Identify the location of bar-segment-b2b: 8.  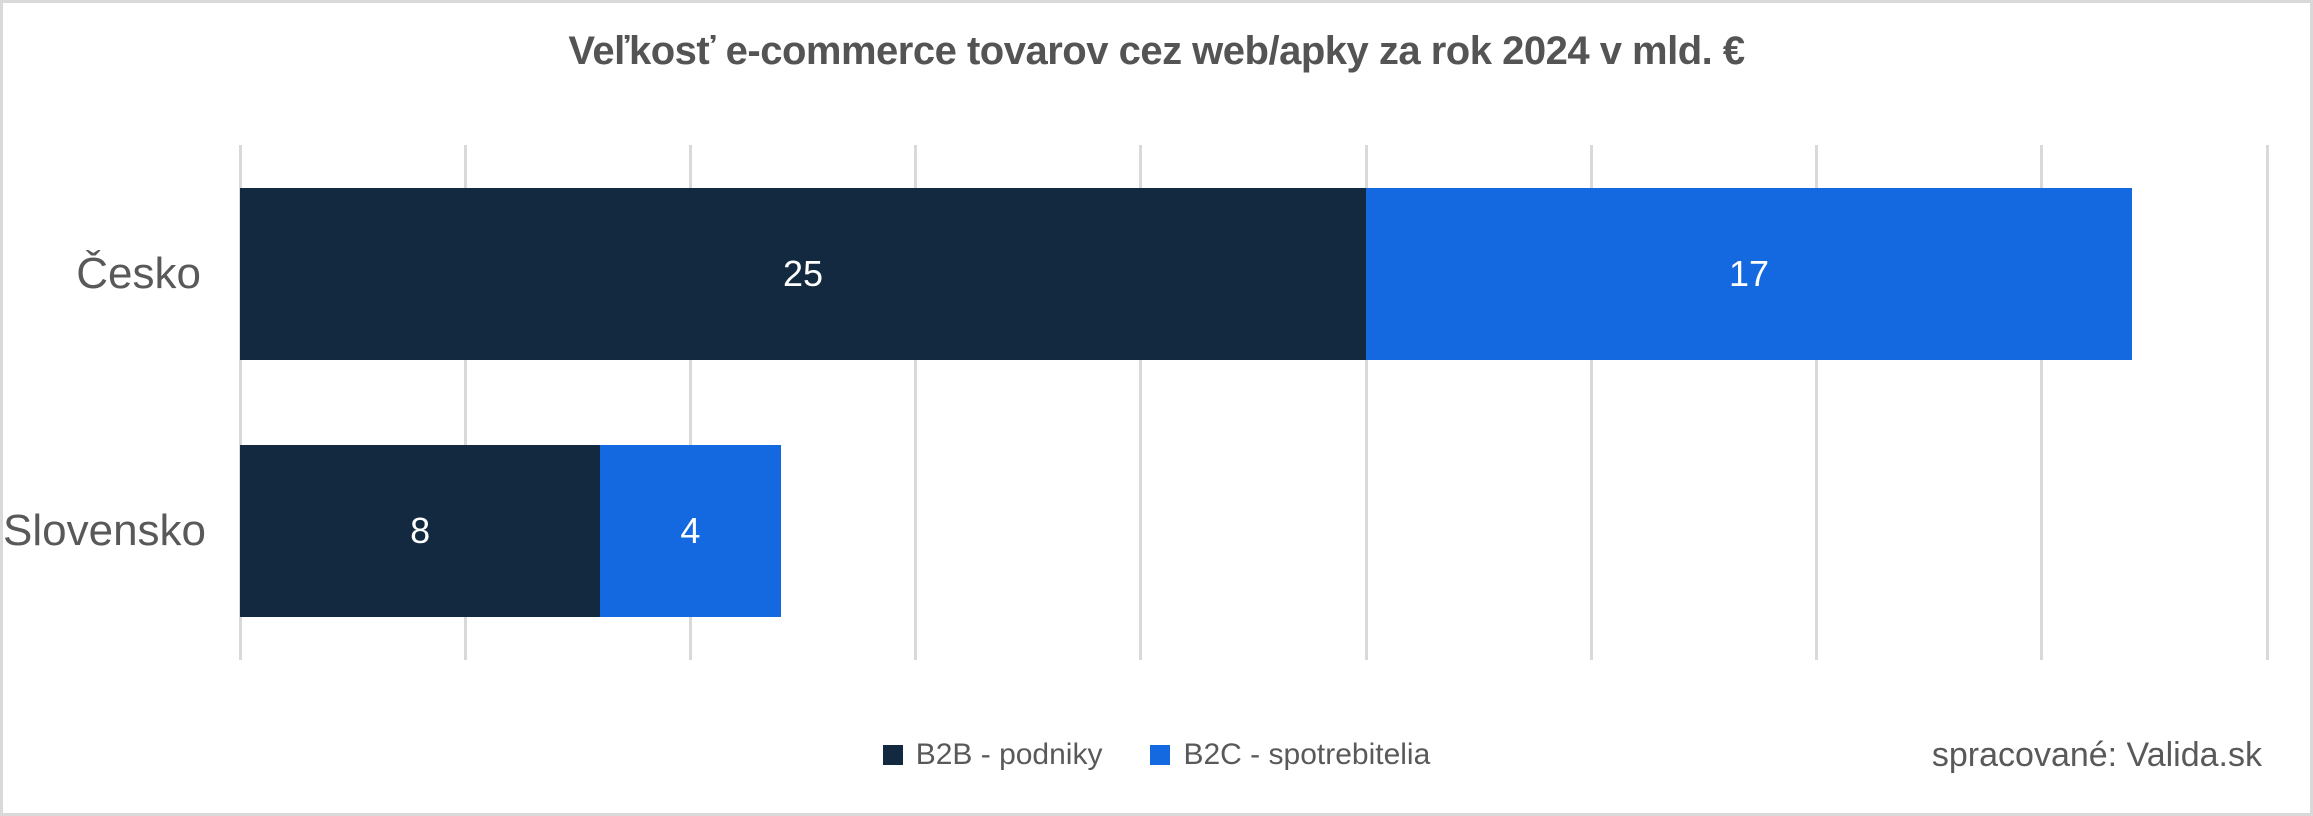
(420, 531).